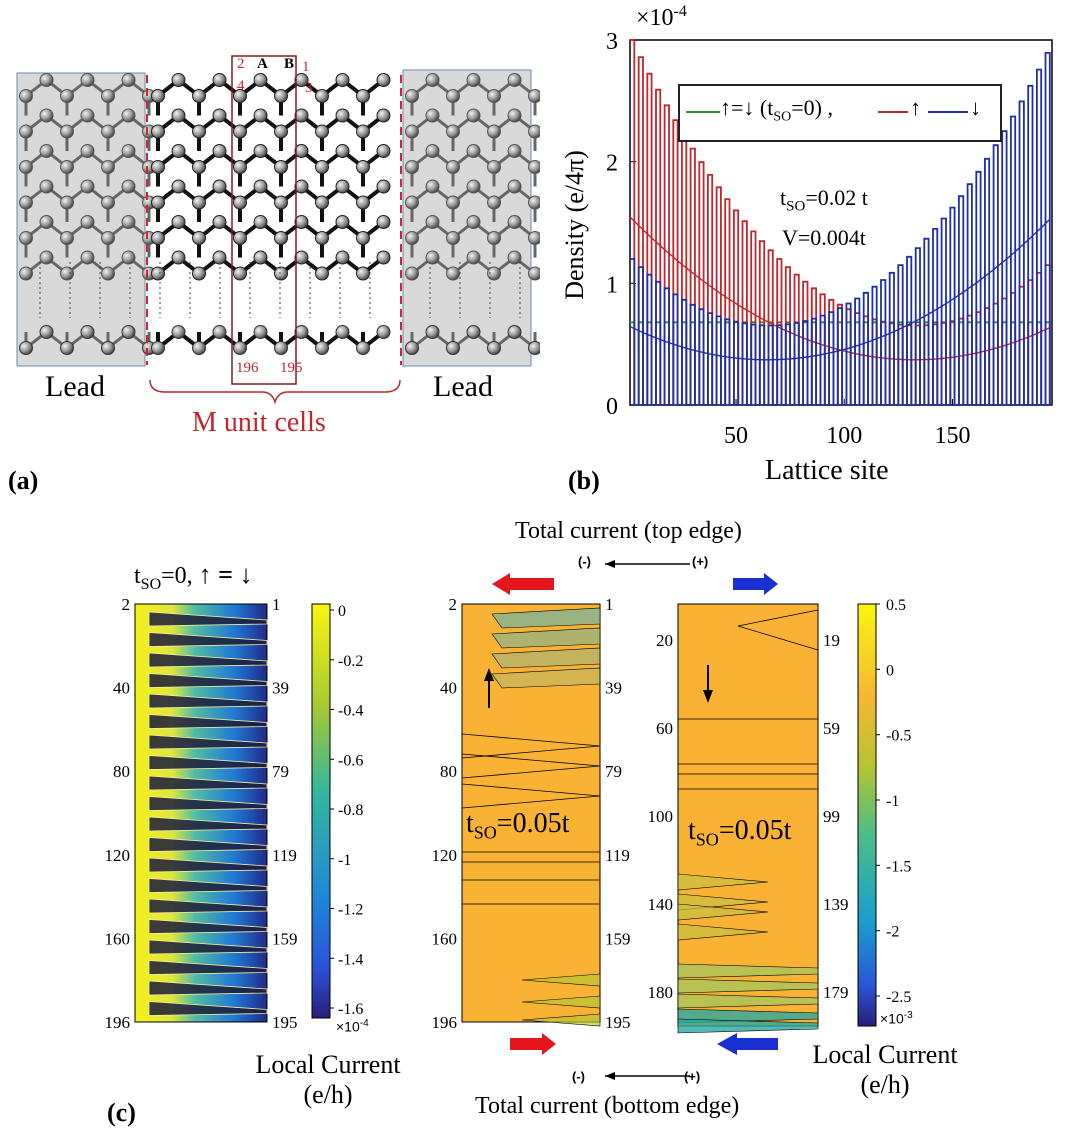 This screenshot has height=1138, width=1071. What do you see at coordinates (118, 855) in the screenshot?
I see `row-label-left: 120` at bounding box center [118, 855].